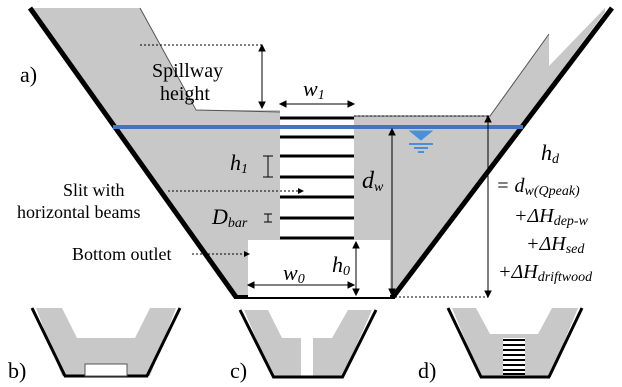  I want to click on panel-d-left-bank, so click(464, 342).